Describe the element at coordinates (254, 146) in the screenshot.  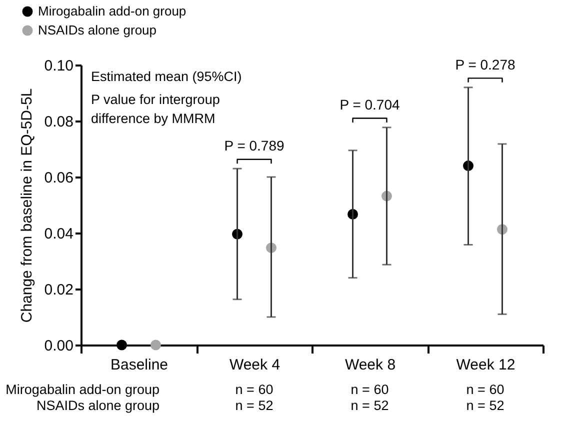
I see `annotation: P = 0.789` at that location.